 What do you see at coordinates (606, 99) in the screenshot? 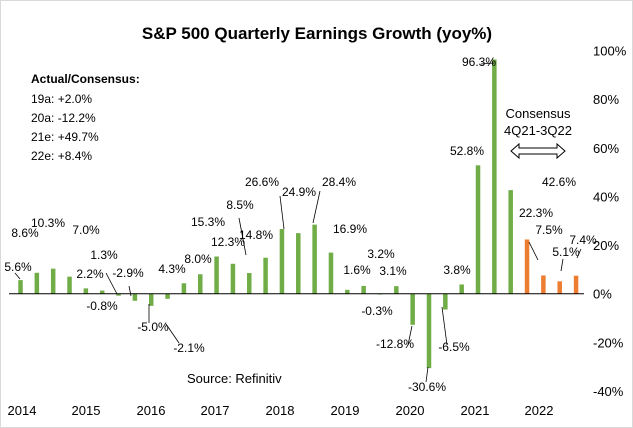
I see `y-tick-label: 80%` at bounding box center [606, 99].